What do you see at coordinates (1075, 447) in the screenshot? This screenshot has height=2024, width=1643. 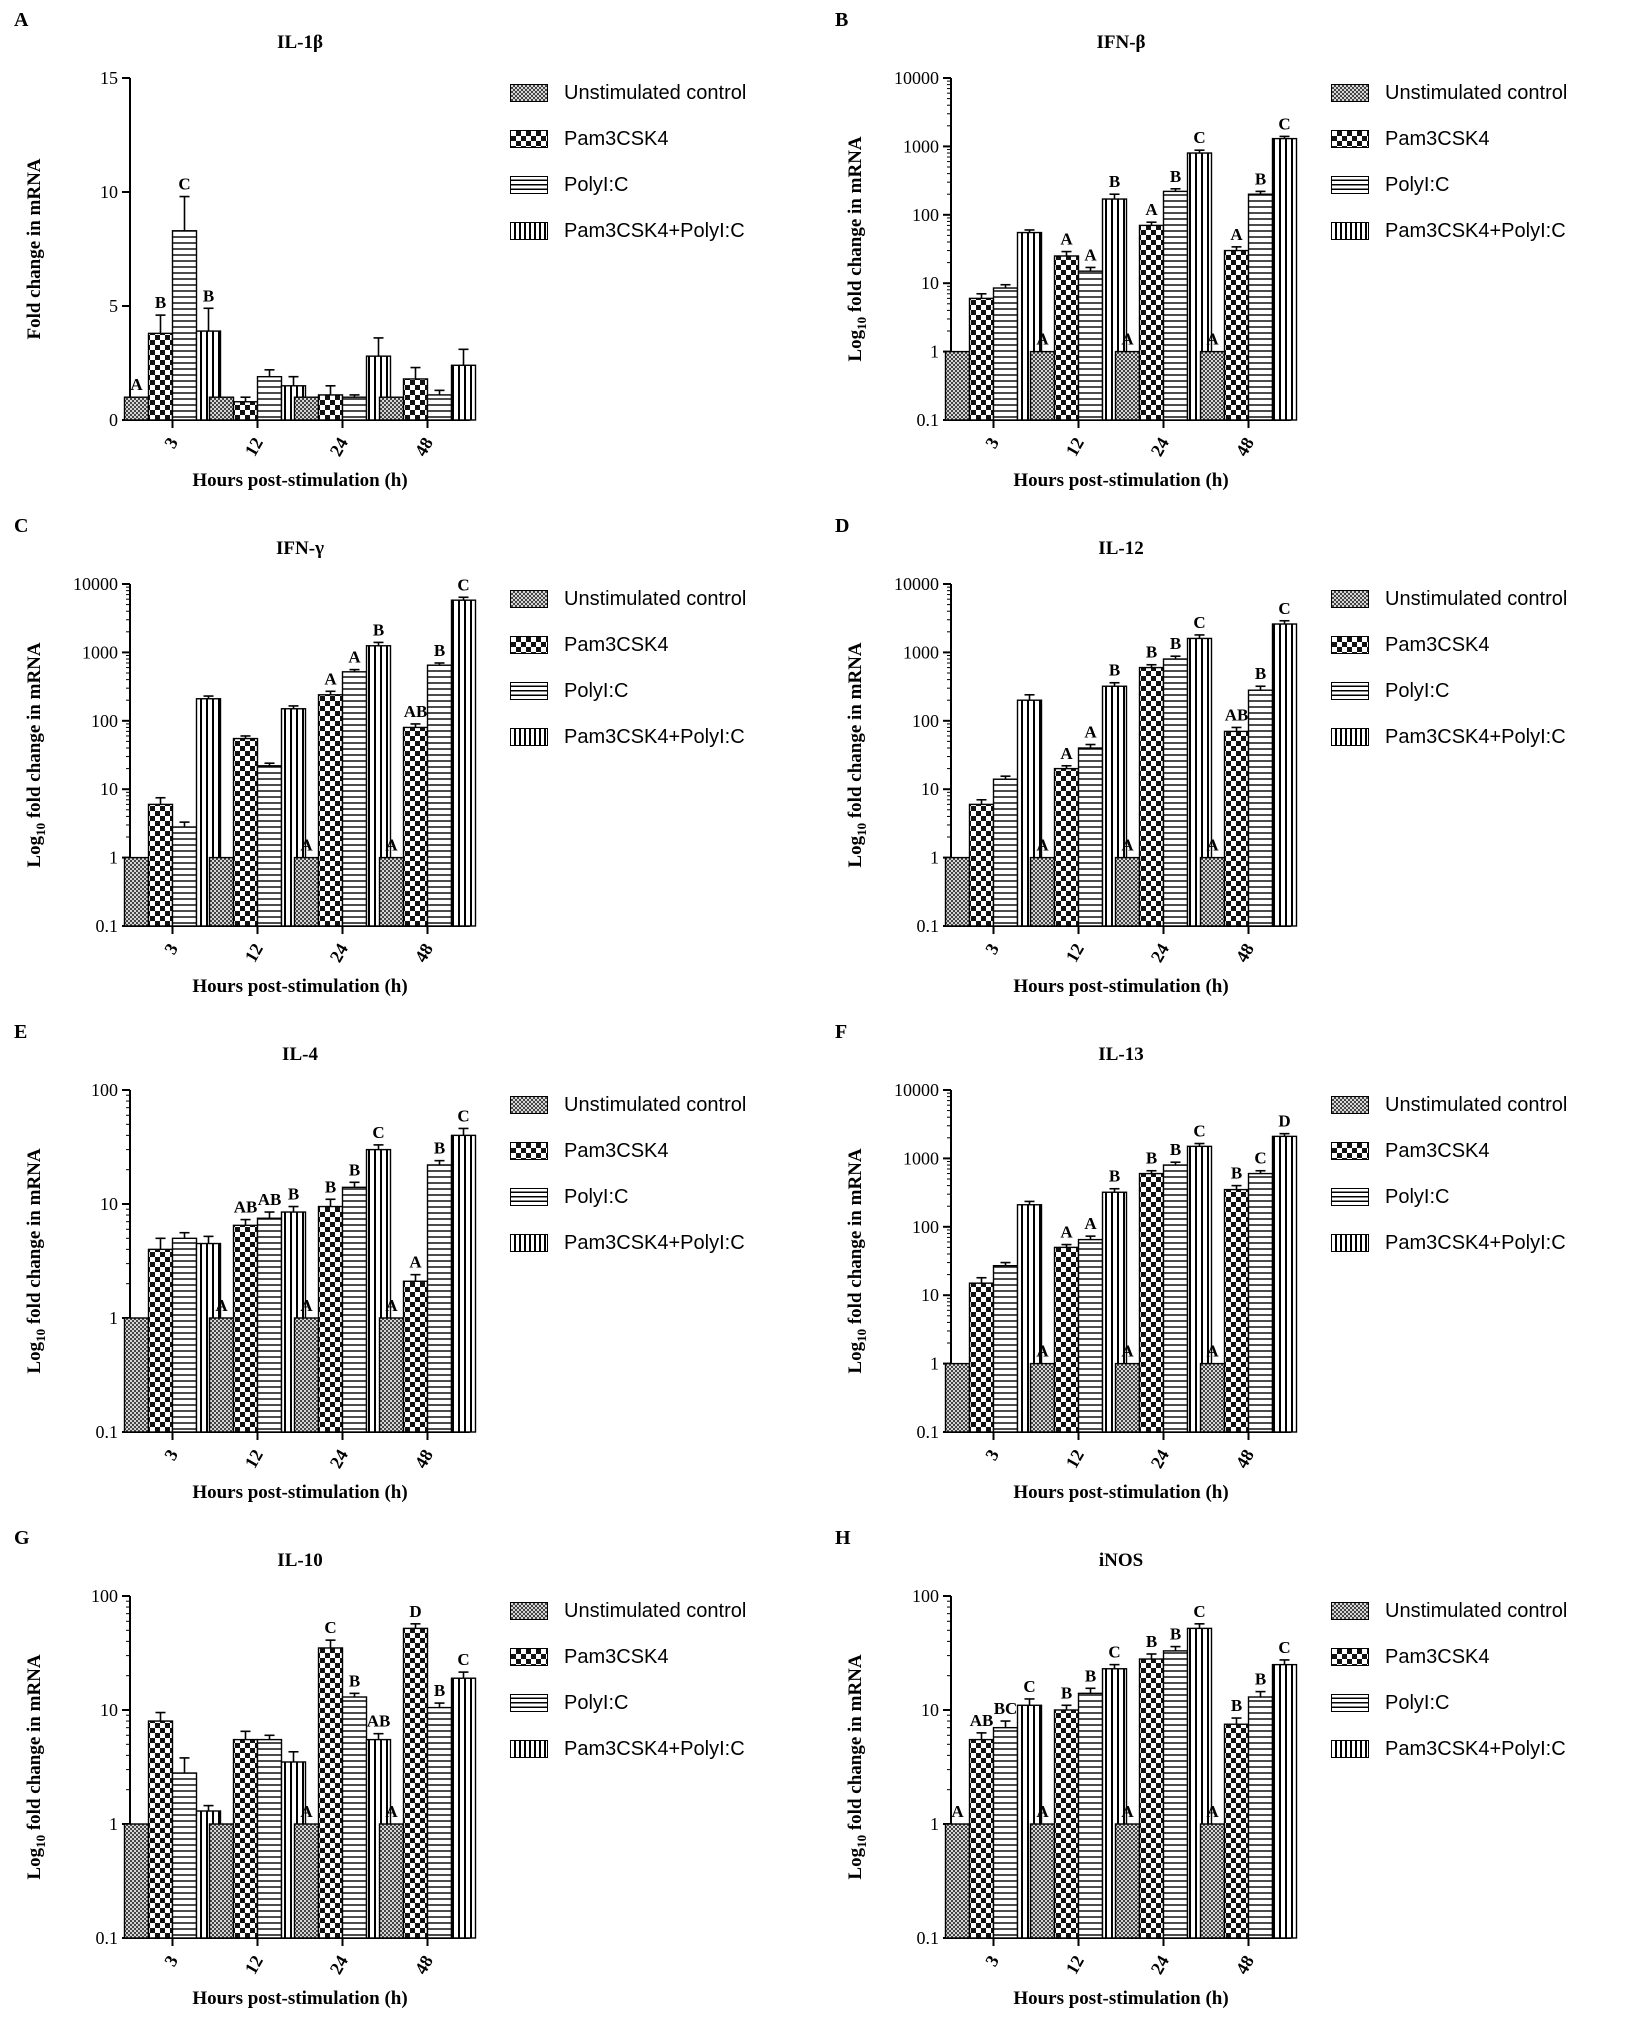 I see `x-tick-label: 12` at bounding box center [1075, 447].